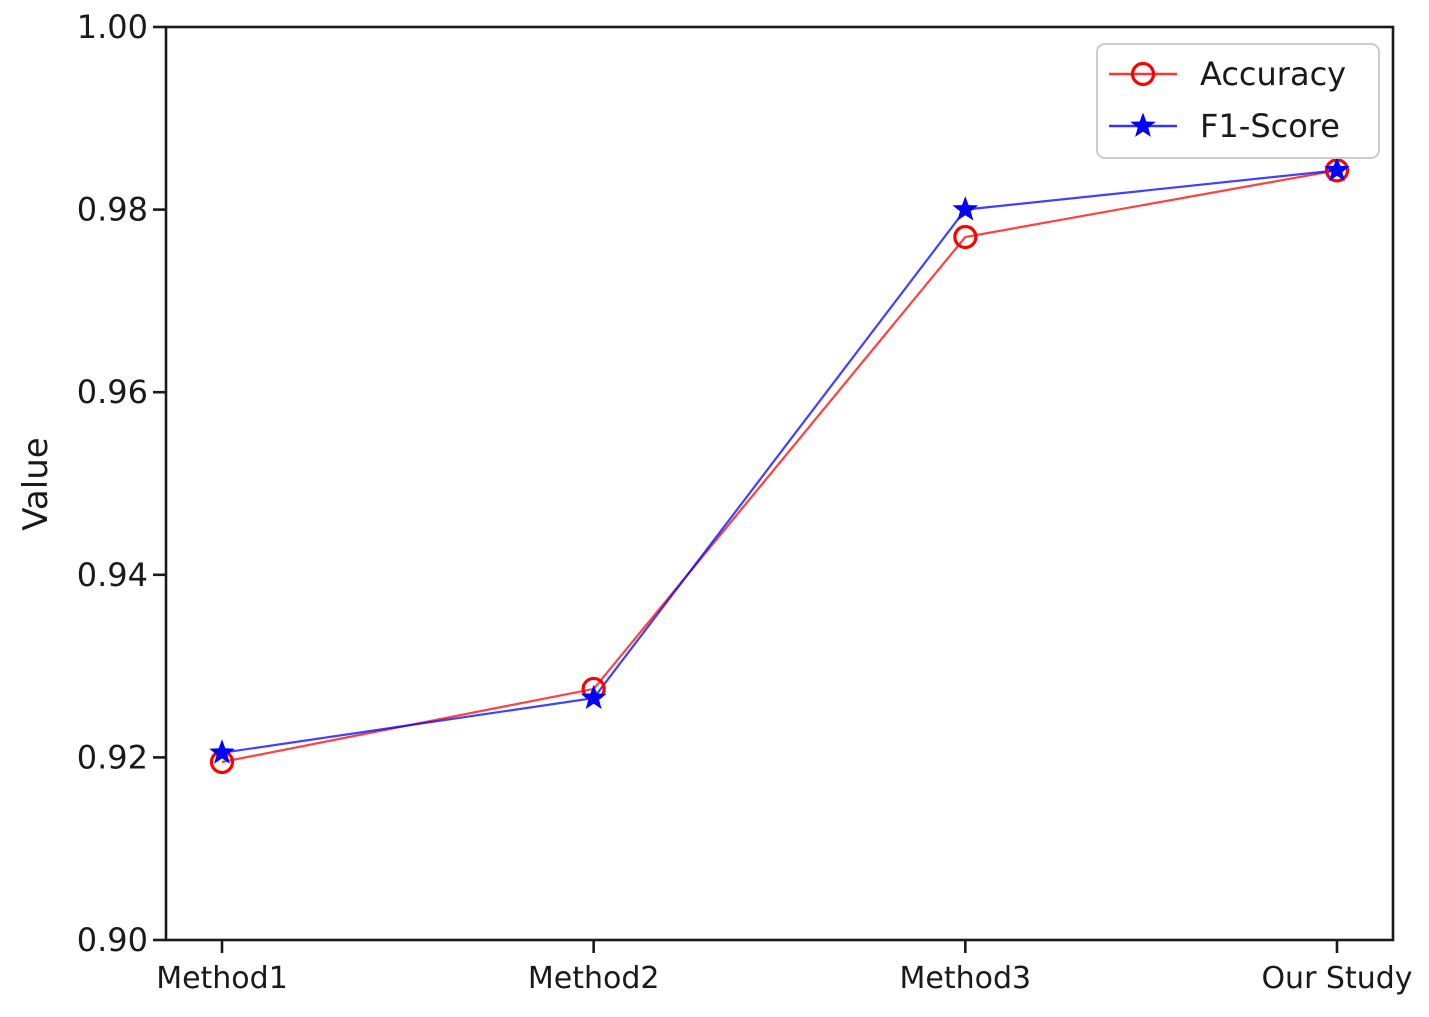 This screenshot has width=1429, height=1017. What do you see at coordinates (222, 978) in the screenshot?
I see `x-tick-label: Method1` at bounding box center [222, 978].